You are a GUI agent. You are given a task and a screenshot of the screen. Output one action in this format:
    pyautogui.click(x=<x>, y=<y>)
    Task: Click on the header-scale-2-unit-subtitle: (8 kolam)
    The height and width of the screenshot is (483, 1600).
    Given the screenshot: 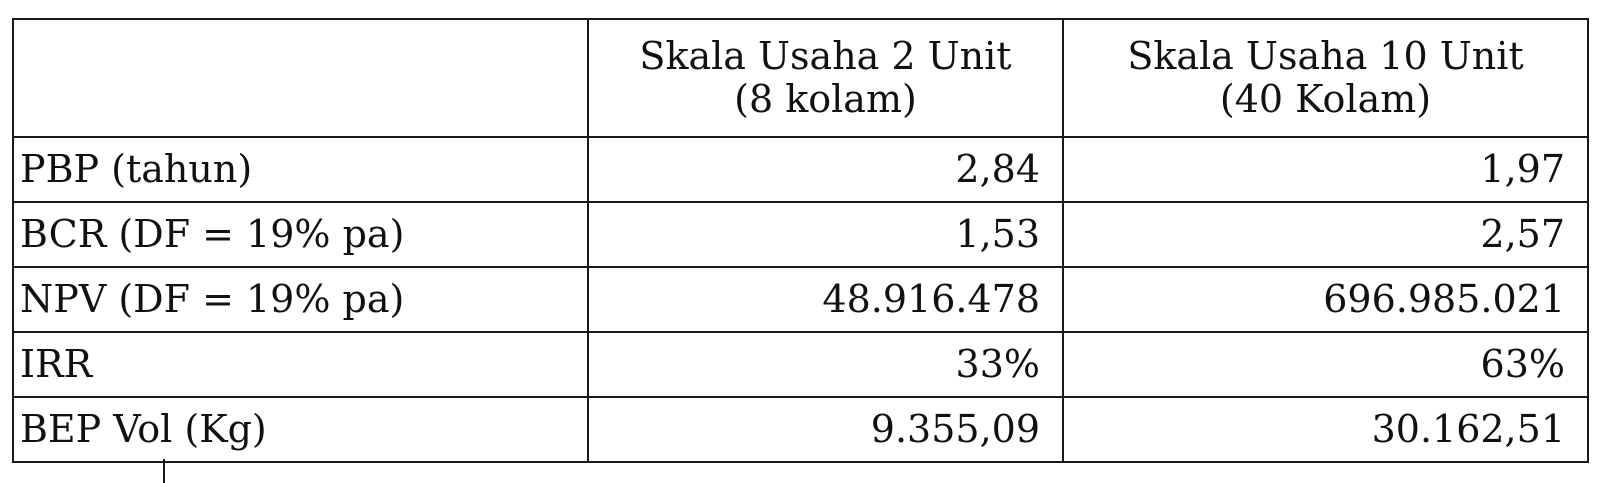 What is the action you would take?
    pyautogui.click(x=825, y=99)
    